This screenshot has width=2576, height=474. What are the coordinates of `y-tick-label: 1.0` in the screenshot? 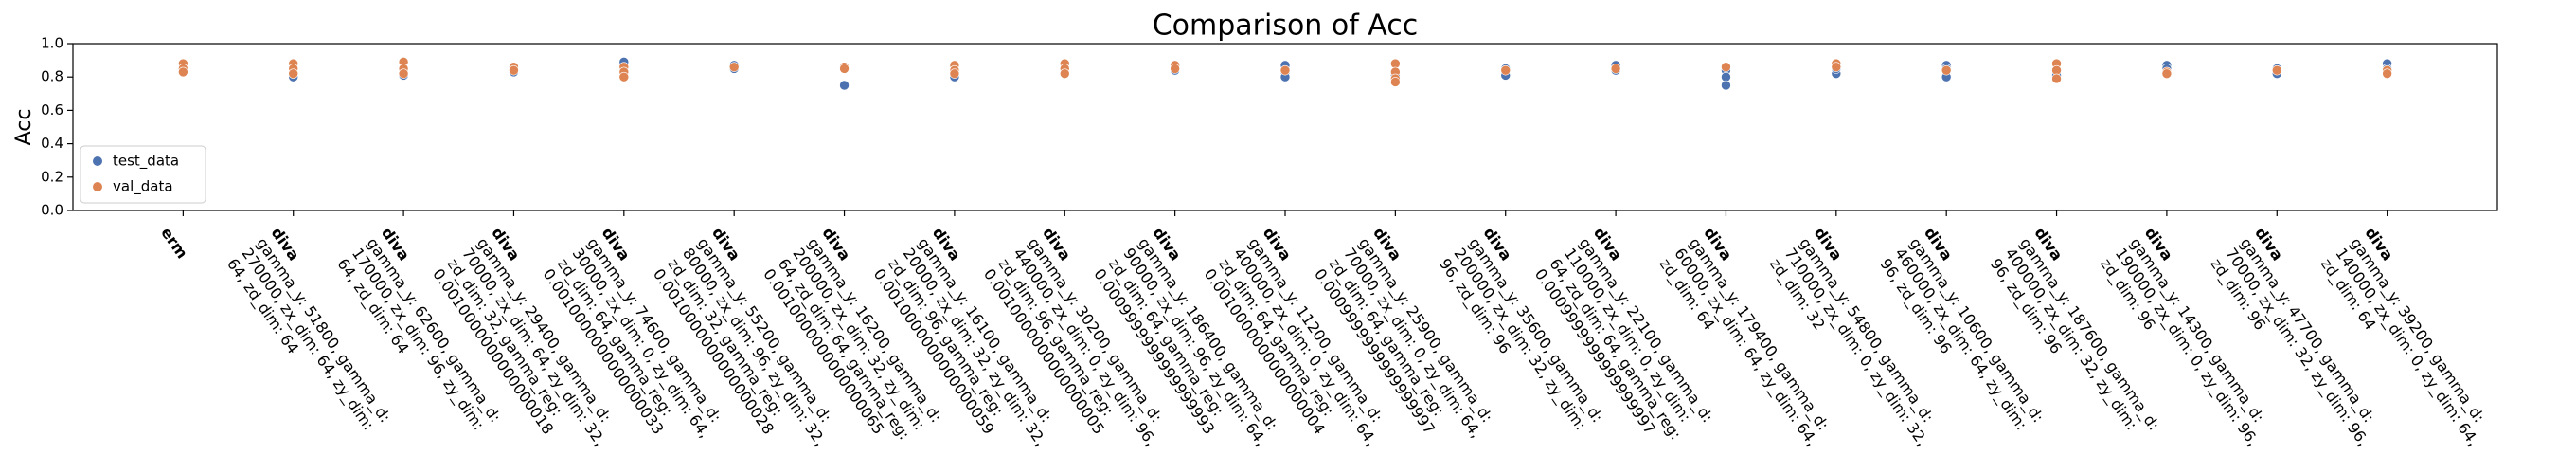 It's located at (52, 43).